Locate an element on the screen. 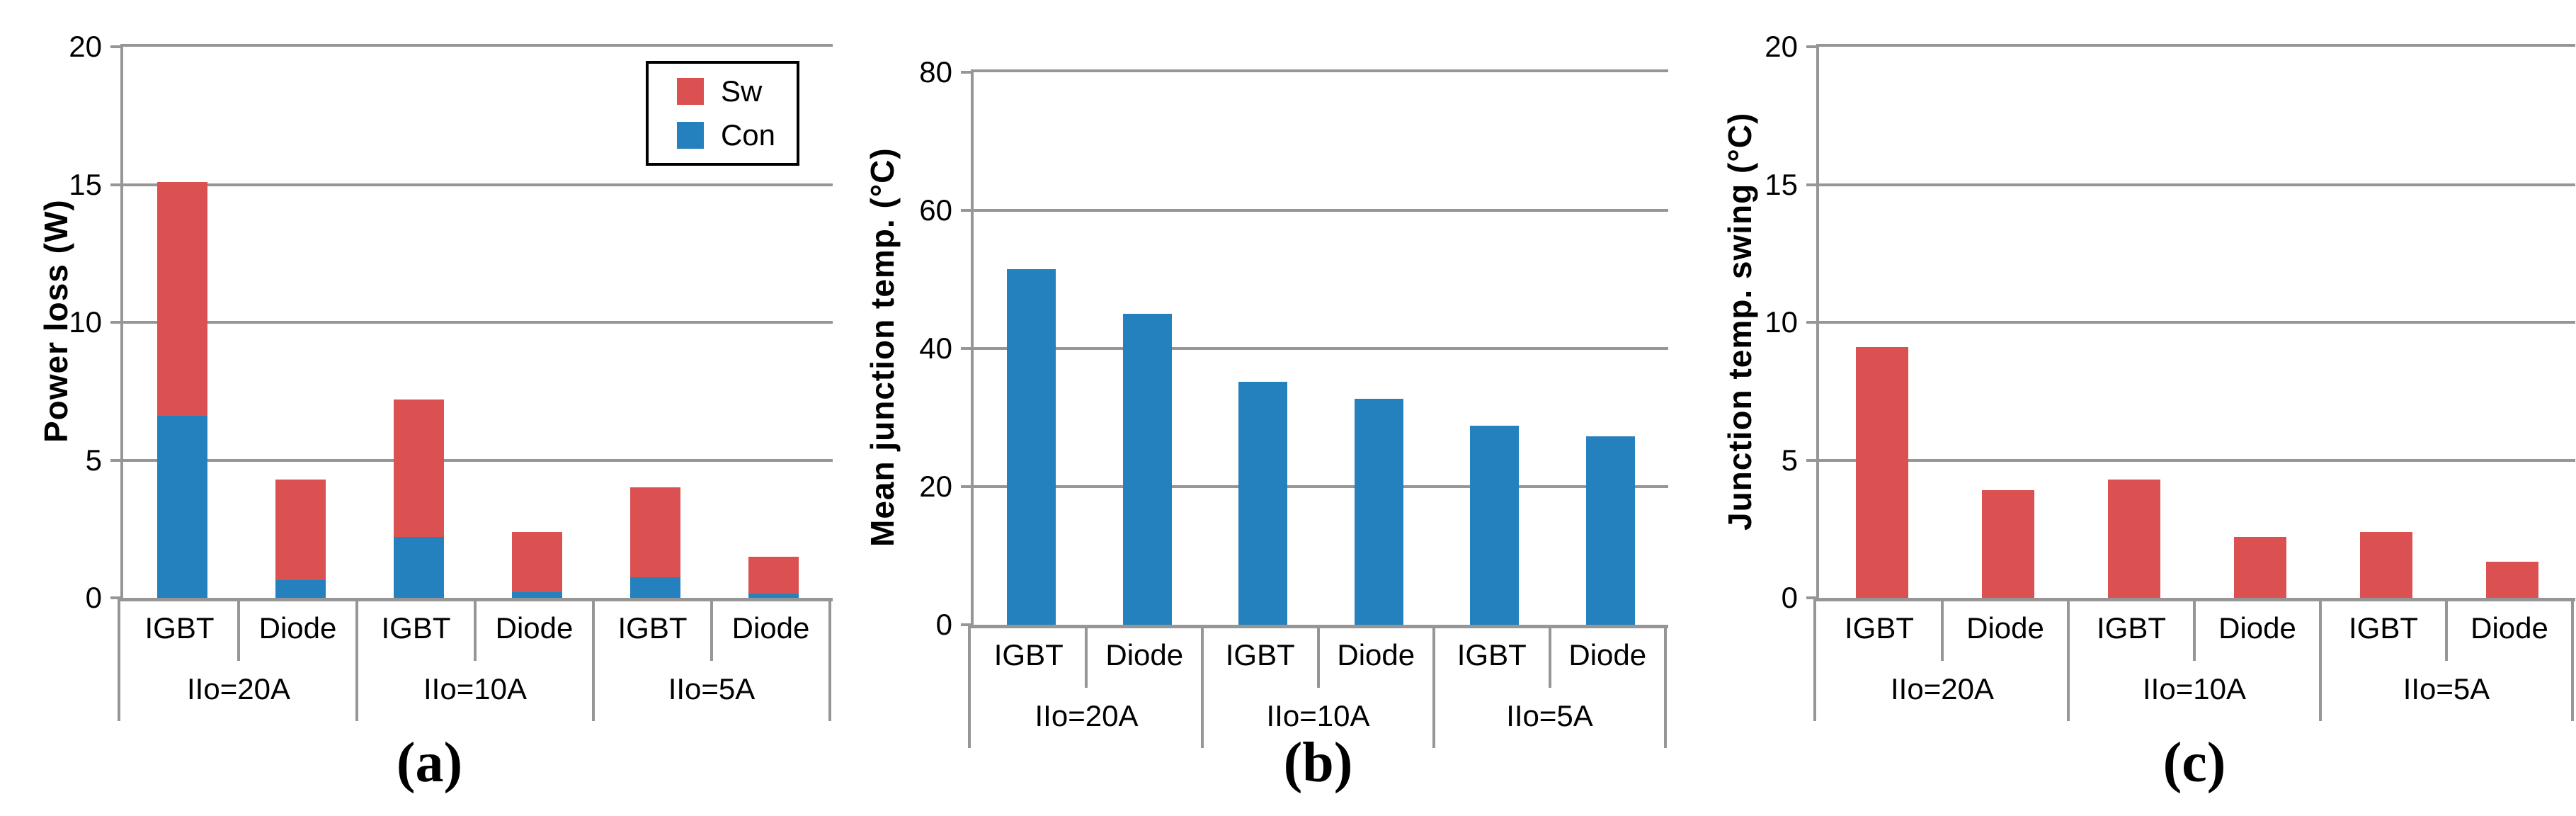 The height and width of the screenshot is (816, 2576). subfigure-caption-b: (b) is located at coordinates (1318, 763).